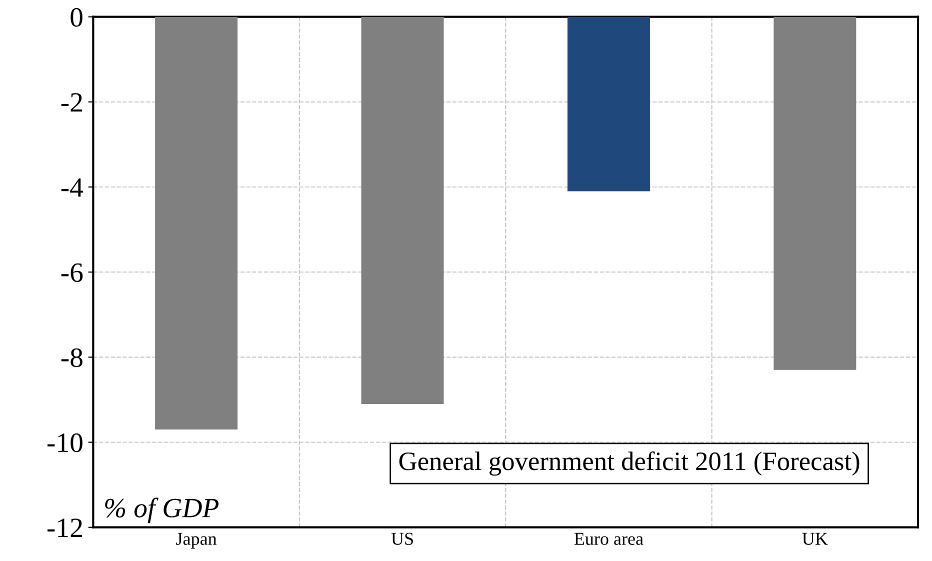 This screenshot has height=561, width=932. What do you see at coordinates (72, 272) in the screenshot?
I see `y-tick-label: -6` at bounding box center [72, 272].